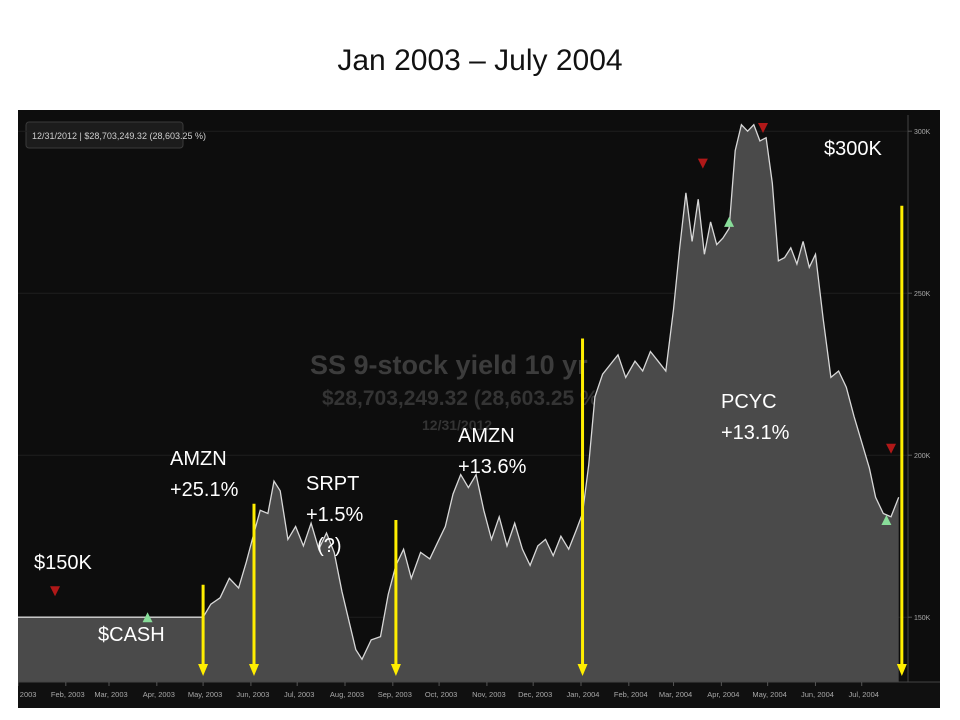  I want to click on x-tick-label: Apr, 2004, so click(723, 694).